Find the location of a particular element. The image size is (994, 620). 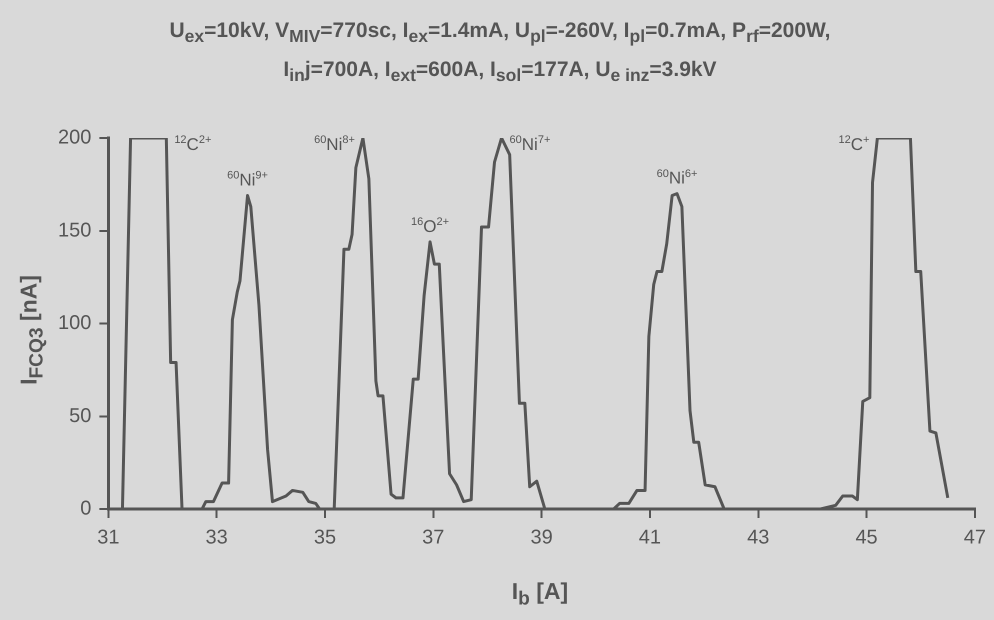

x-axis-title: I$_{b}$ [A] is located at coordinates (540, 594).